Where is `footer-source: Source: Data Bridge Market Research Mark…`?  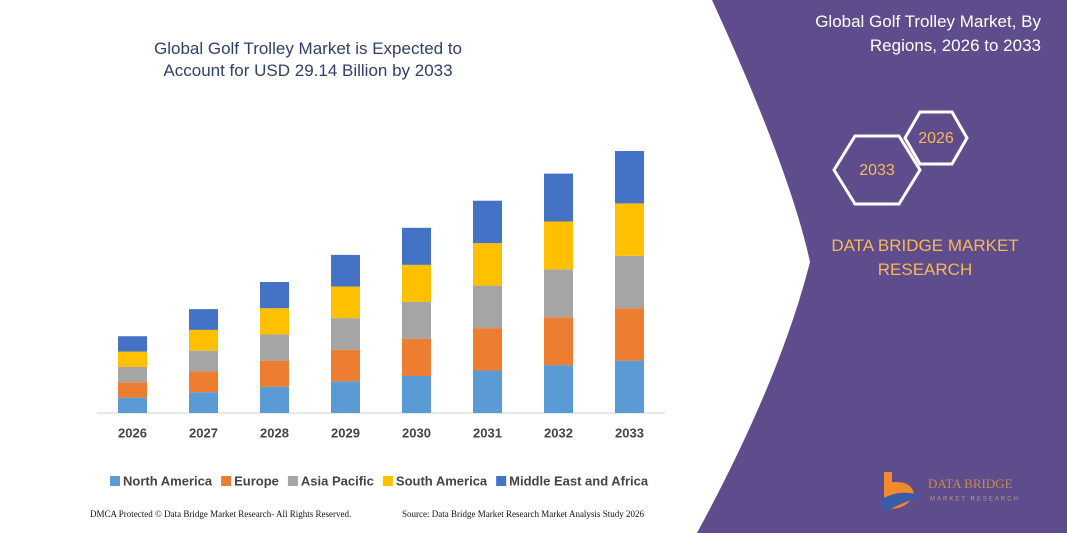
footer-source: Source: Data Bridge Market Research Mark… is located at coordinates (523, 514).